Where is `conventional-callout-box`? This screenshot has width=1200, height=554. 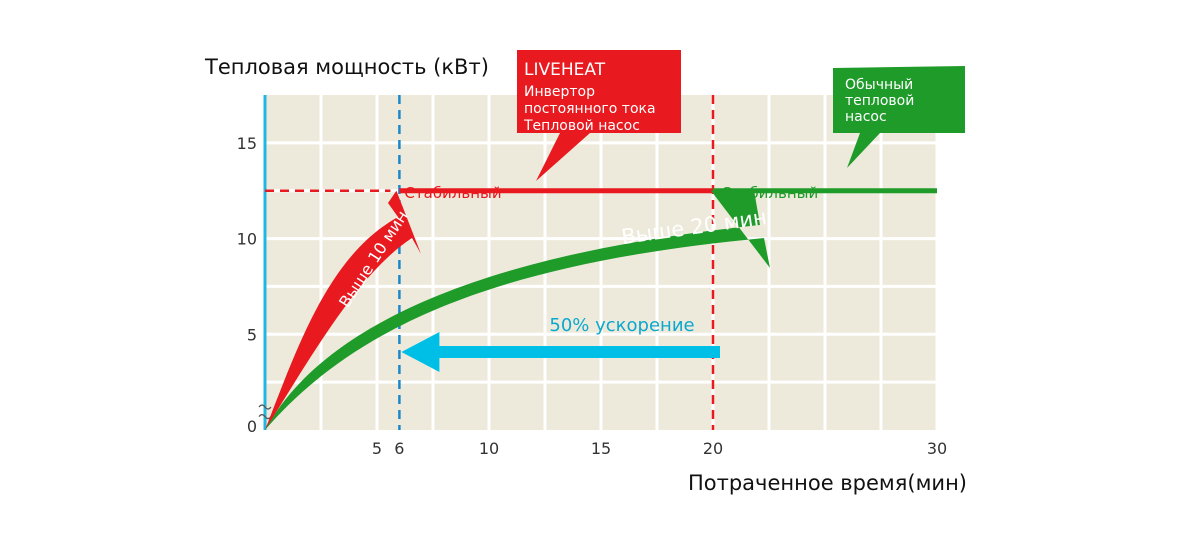 conventional-callout-box is located at coordinates (899, 117).